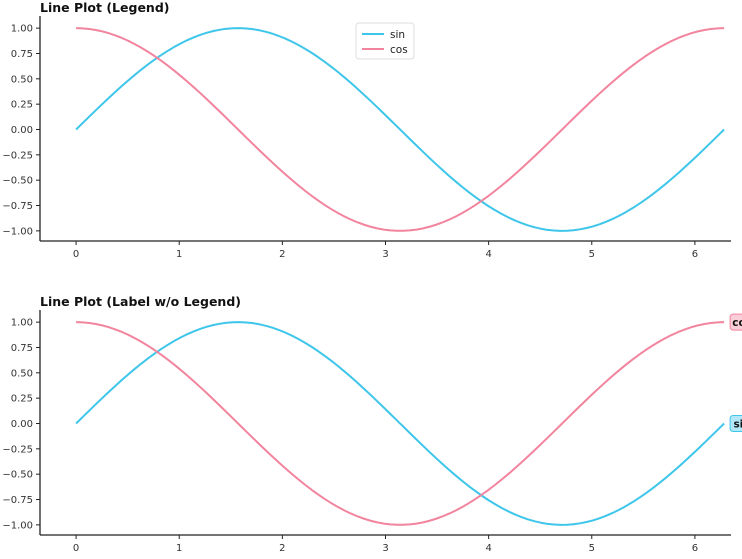 The image size is (742, 559). I want to click on end-label-box-cos, so click(735, 322).